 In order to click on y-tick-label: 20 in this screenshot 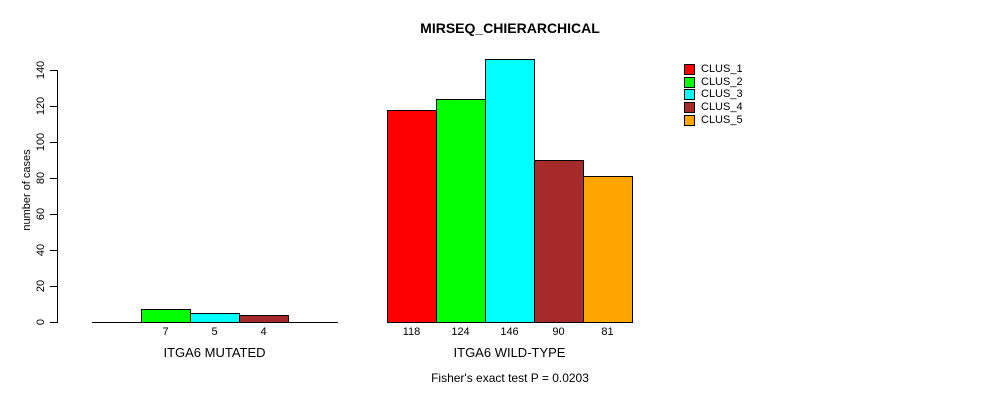, I will do `click(41, 286)`.